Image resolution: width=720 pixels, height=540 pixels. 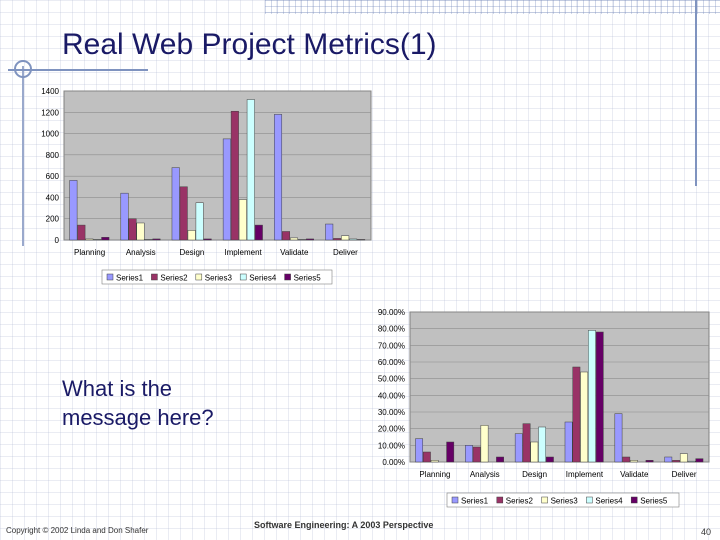 What do you see at coordinates (97, 240) in the screenshot?
I see `bar-series4-planning` at bounding box center [97, 240].